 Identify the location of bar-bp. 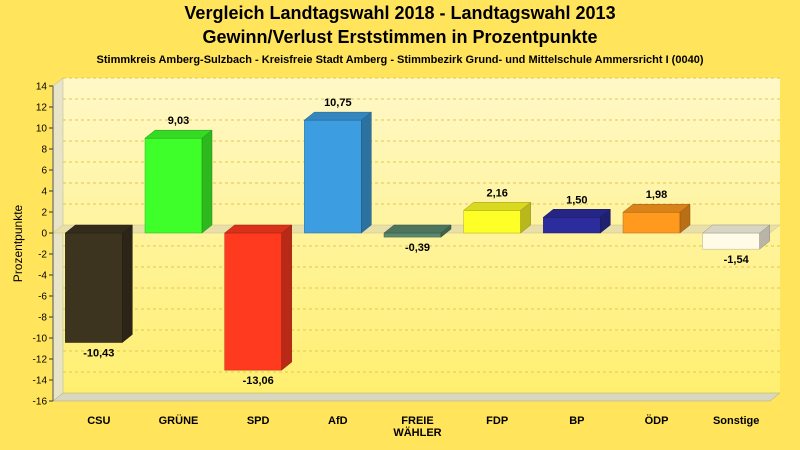
(577, 221).